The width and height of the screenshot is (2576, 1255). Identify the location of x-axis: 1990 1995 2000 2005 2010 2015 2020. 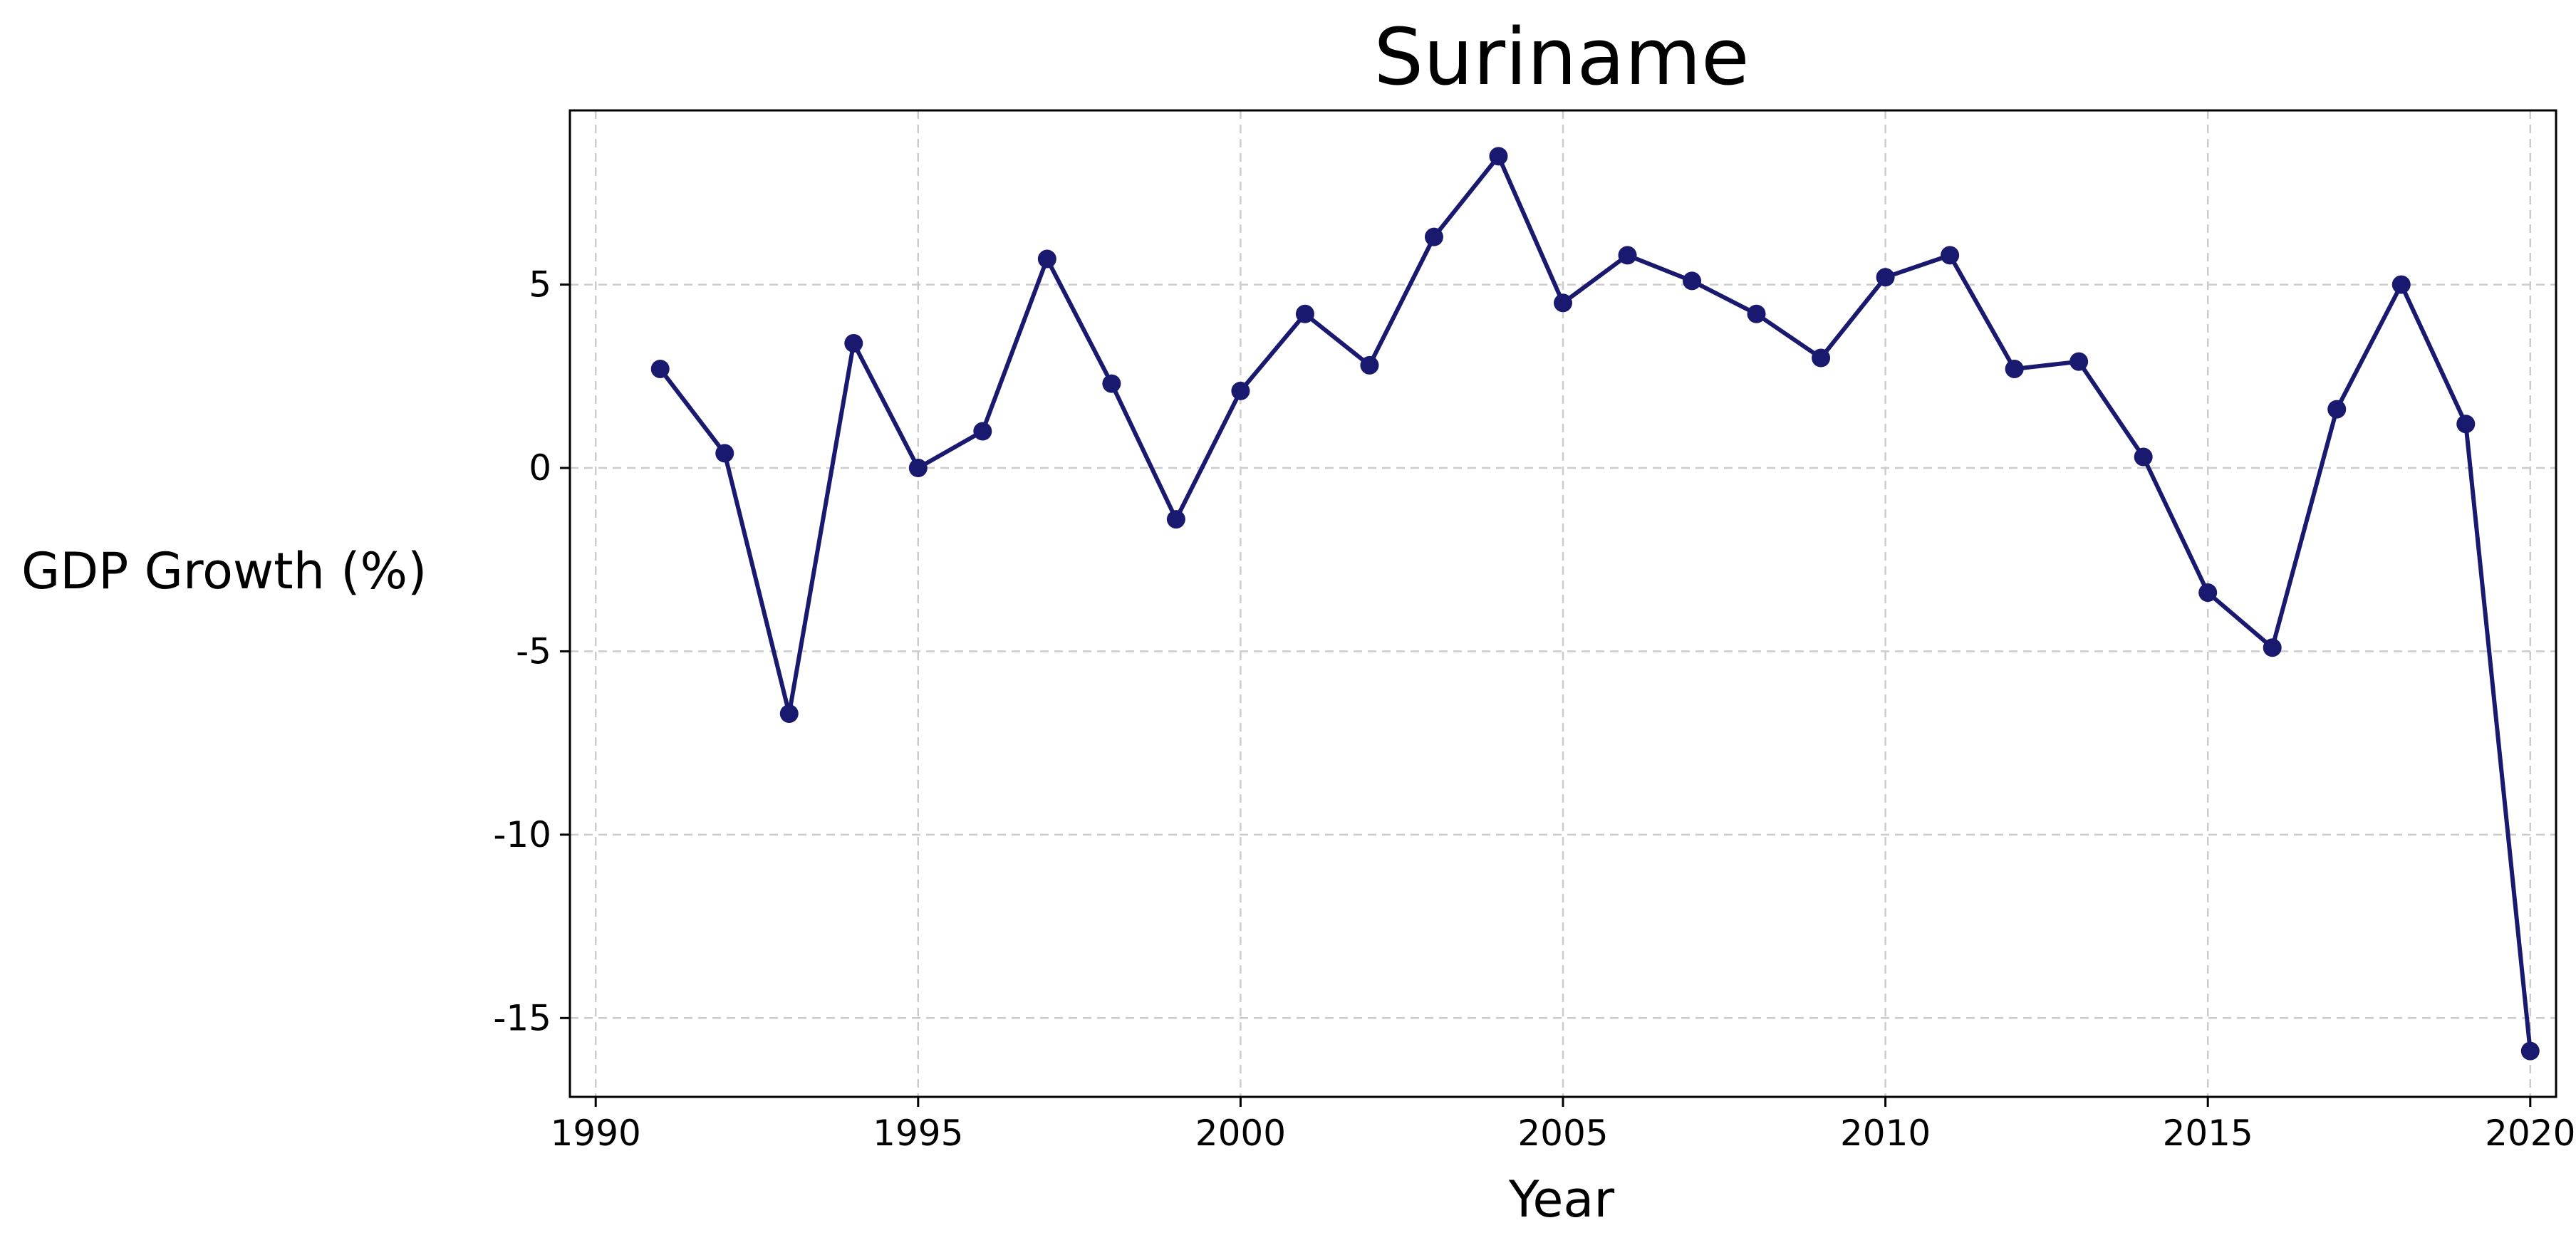
(1563, 1125).